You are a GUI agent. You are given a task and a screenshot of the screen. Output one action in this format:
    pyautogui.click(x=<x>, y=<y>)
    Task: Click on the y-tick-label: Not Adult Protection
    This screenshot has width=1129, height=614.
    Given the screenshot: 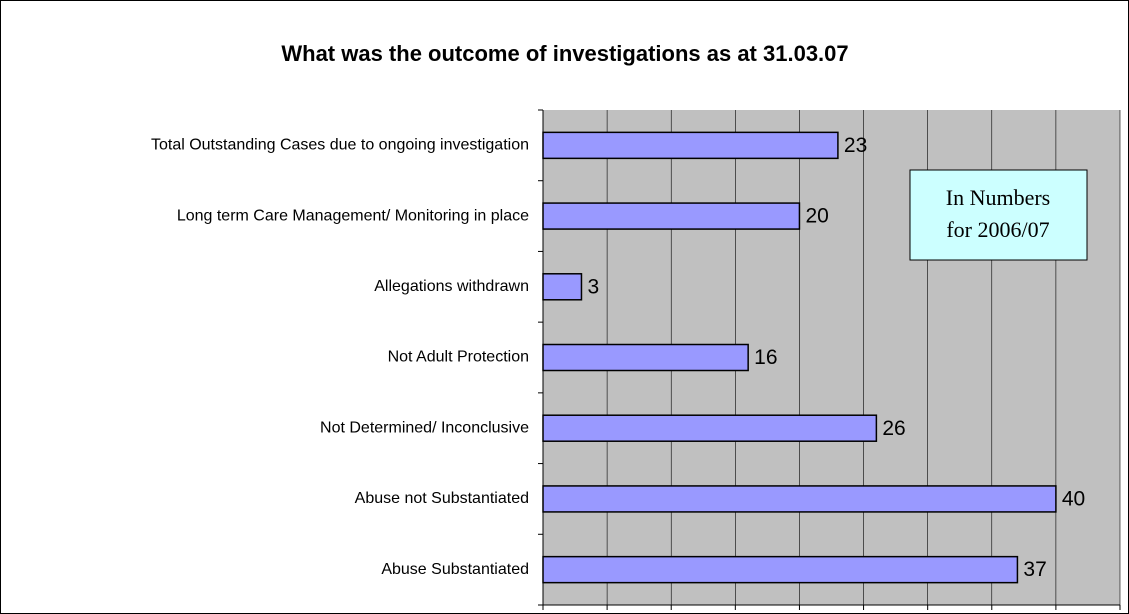 What is the action you would take?
    pyautogui.click(x=458, y=357)
    